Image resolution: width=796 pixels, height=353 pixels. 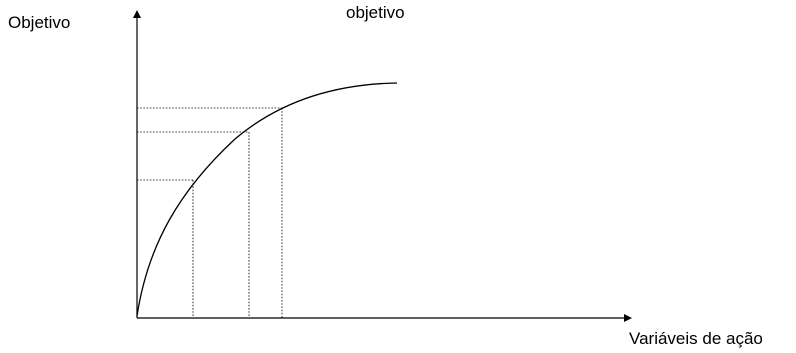 I want to click on guide-lines, so click(x=210, y=212).